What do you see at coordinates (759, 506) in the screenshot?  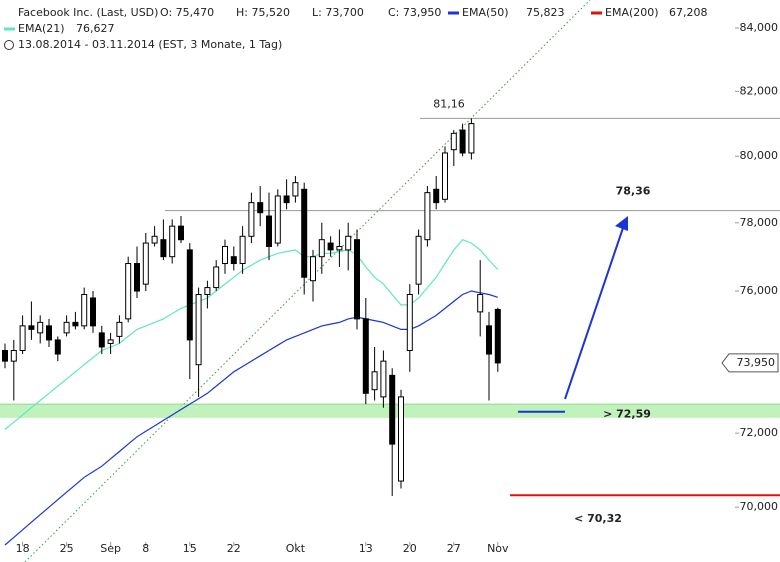 I see `y-tick-label: 70,000` at bounding box center [759, 506].